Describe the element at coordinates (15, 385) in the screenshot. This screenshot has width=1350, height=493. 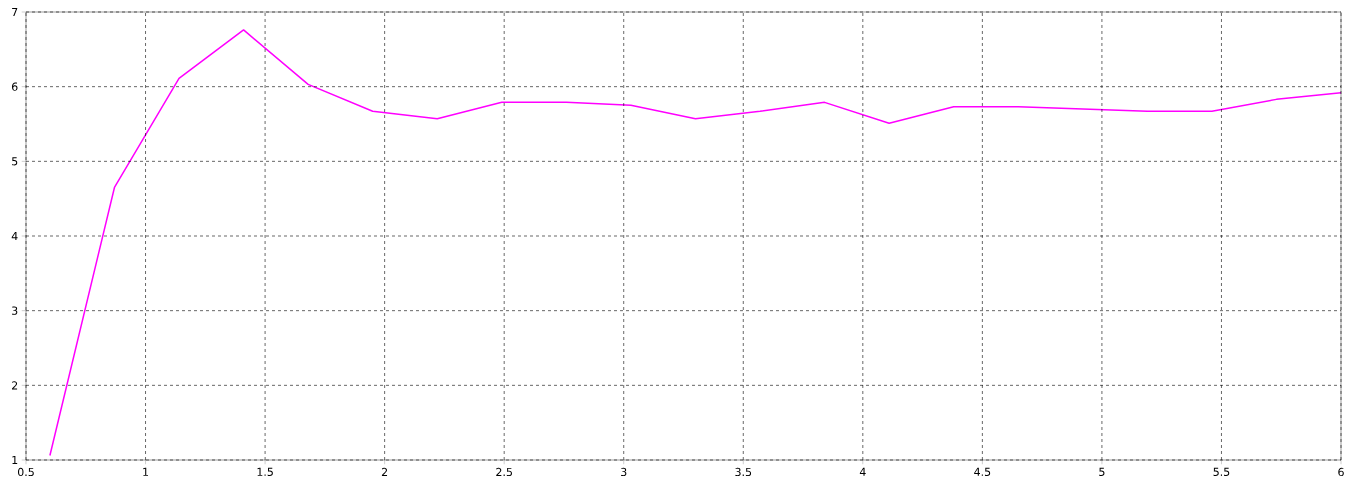
I see `y-tick-label: 2` at that location.